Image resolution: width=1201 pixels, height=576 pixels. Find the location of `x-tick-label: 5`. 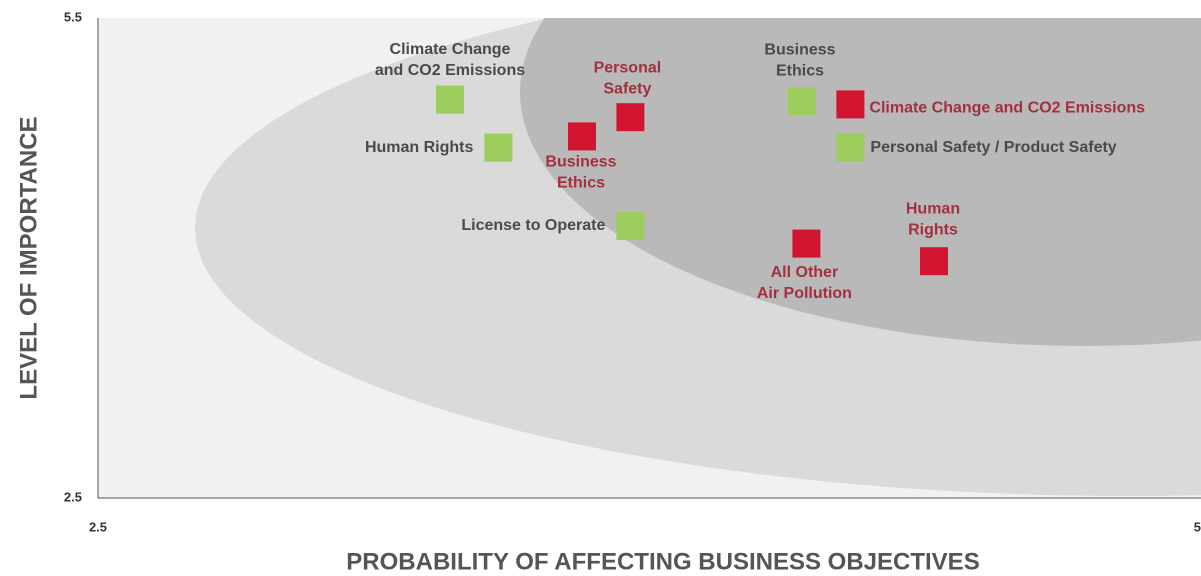

x-tick-label: 5 is located at coordinates (1197, 526).